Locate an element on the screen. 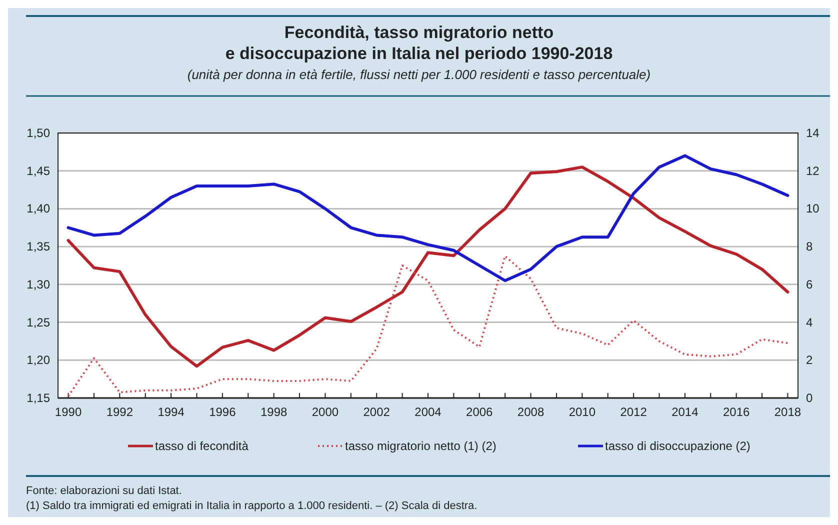 This screenshot has height=525, width=838. y-tick-label: 1,15 is located at coordinates (38, 398).